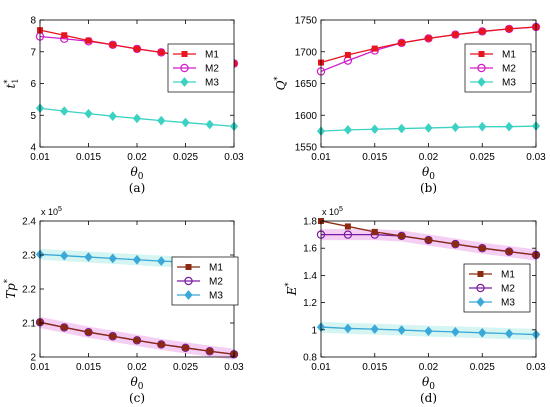 Image resolution: width=550 pixels, height=407 pixels. Describe the element at coordinates (29, 324) in the screenshot. I see `y-tick-label: 2.1` at that location.